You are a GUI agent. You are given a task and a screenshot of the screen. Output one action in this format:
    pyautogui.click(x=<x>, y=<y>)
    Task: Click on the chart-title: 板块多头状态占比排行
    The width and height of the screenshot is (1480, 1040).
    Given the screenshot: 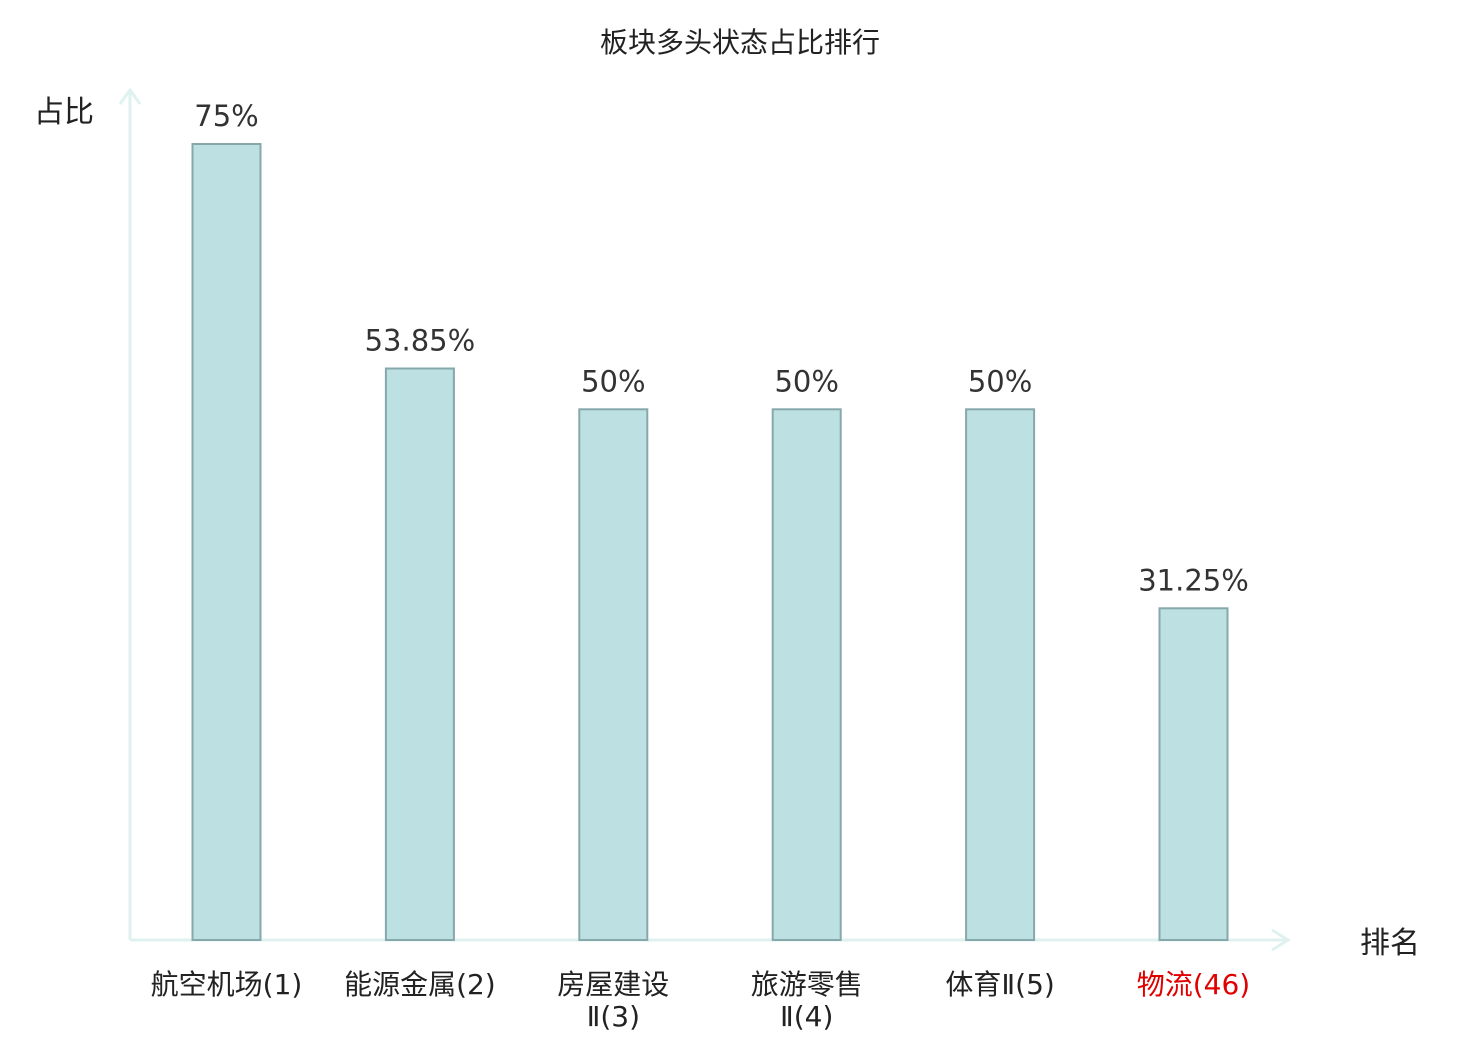 What is the action you would take?
    pyautogui.click(x=740, y=42)
    